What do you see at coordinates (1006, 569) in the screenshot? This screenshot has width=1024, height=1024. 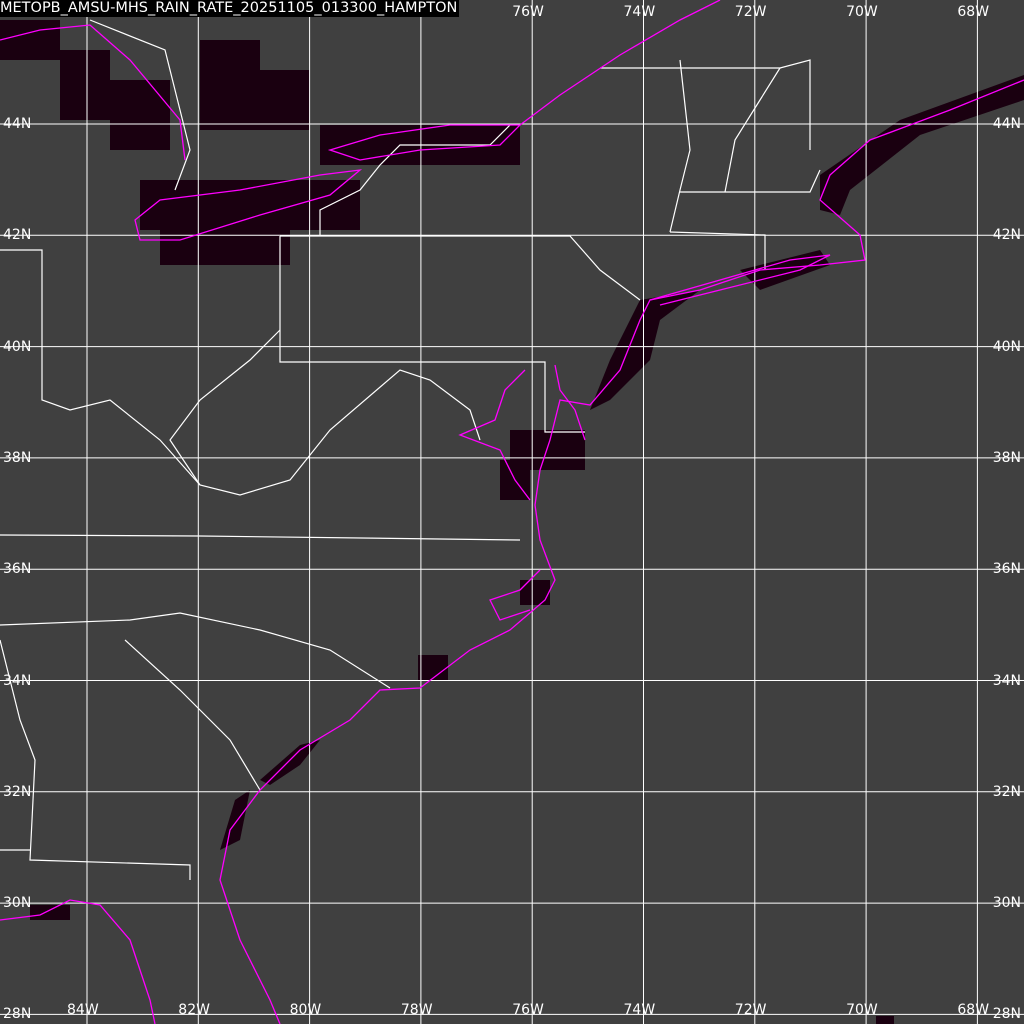 I see `latitude-label-right: 36N` at bounding box center [1006, 569].